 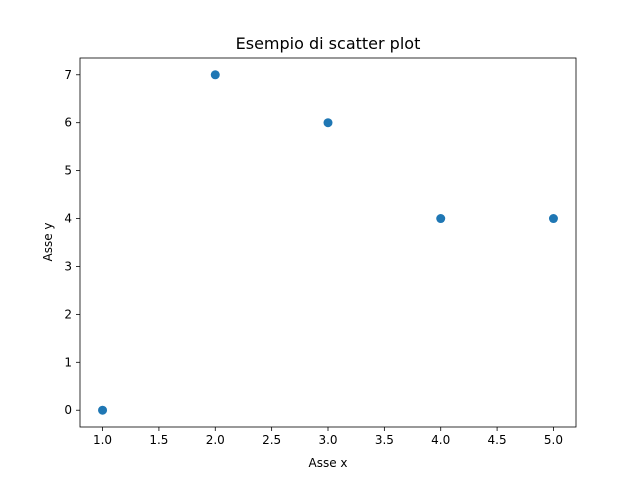 What do you see at coordinates (72, 242) in the screenshot?
I see `y-axis-ticks: 0 1 2 3 4 5 6 7` at bounding box center [72, 242].